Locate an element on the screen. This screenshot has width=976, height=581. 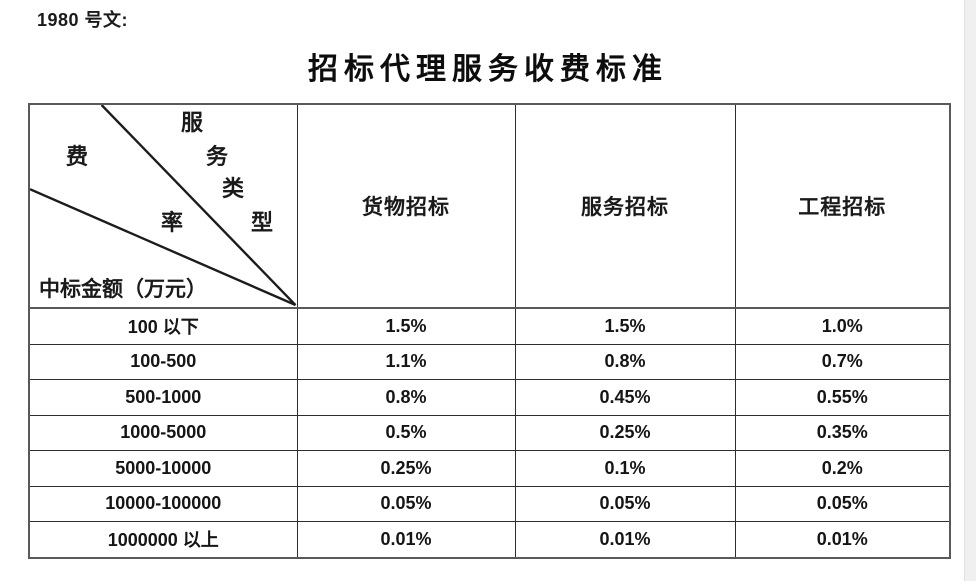
works-rate-cell: 0.2% is located at coordinates (842, 468).